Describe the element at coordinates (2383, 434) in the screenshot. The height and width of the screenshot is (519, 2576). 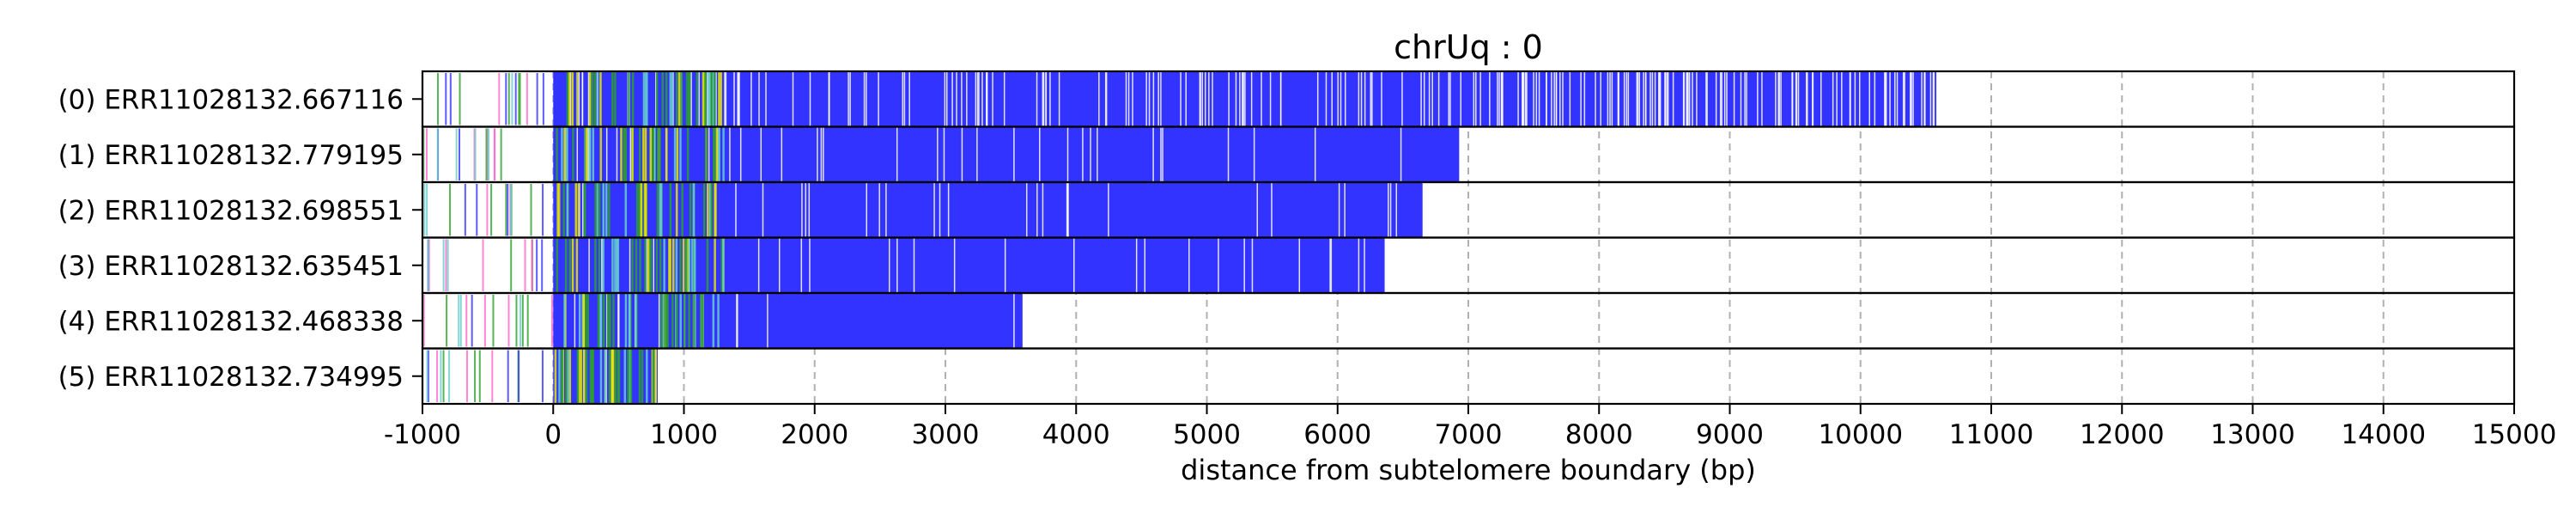
I see `x-tick-label-15: 14000` at that location.